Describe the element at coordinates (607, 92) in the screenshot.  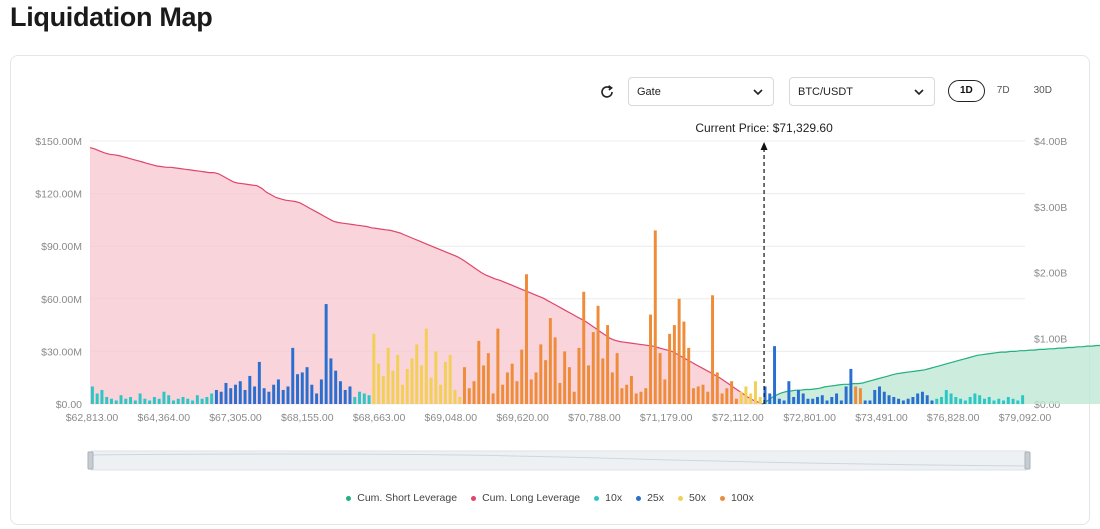
I see `refresh-button` at that location.